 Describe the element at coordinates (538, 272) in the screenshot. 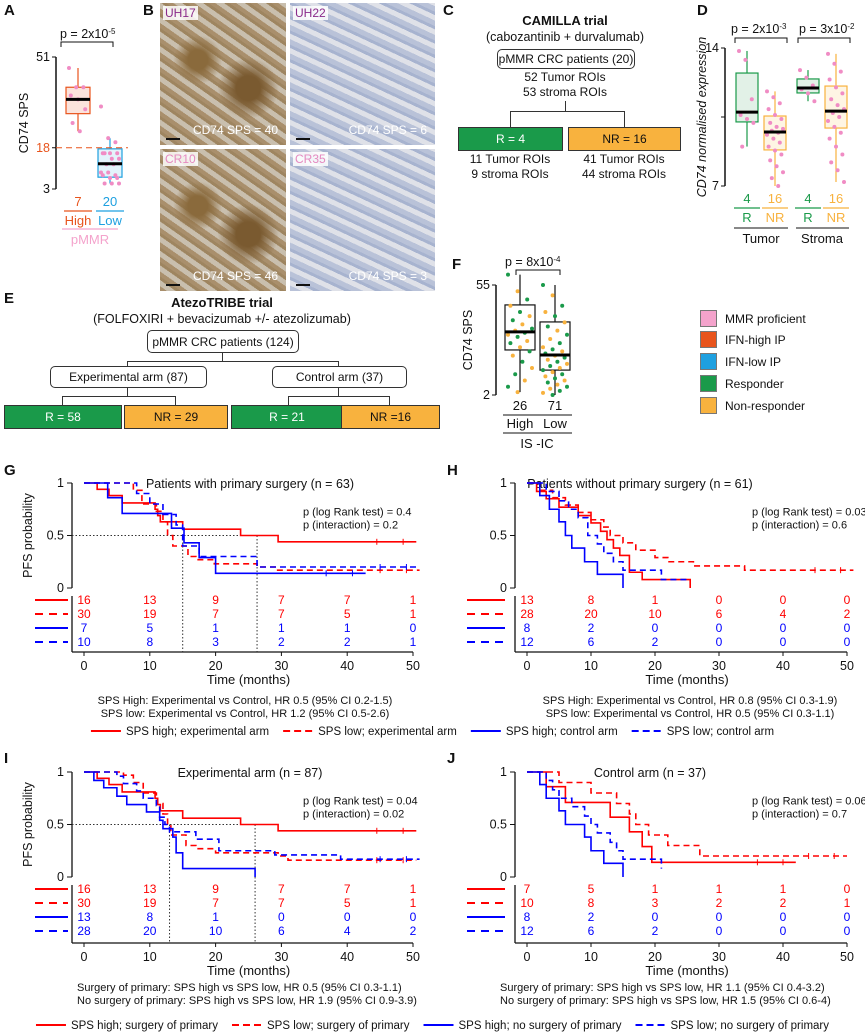

I see `significance-bracket` at that location.